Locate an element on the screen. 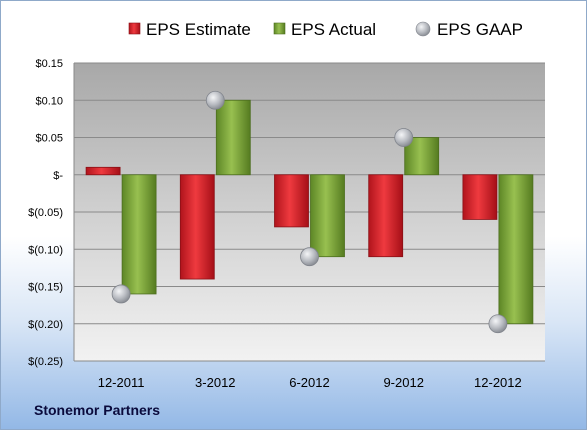 The width and height of the screenshot is (587, 430). x-tick-label: 12-2012 is located at coordinates (498, 382).